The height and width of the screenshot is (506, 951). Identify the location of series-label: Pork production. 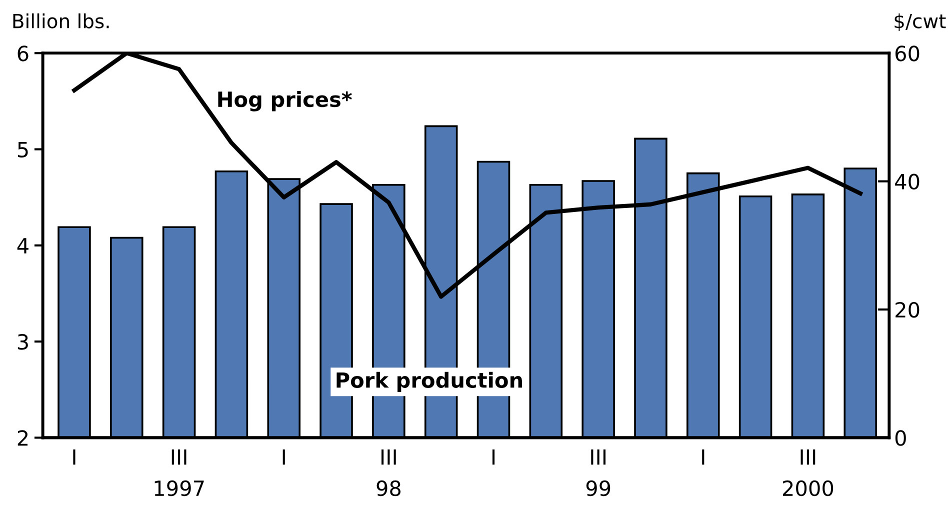
(429, 382).